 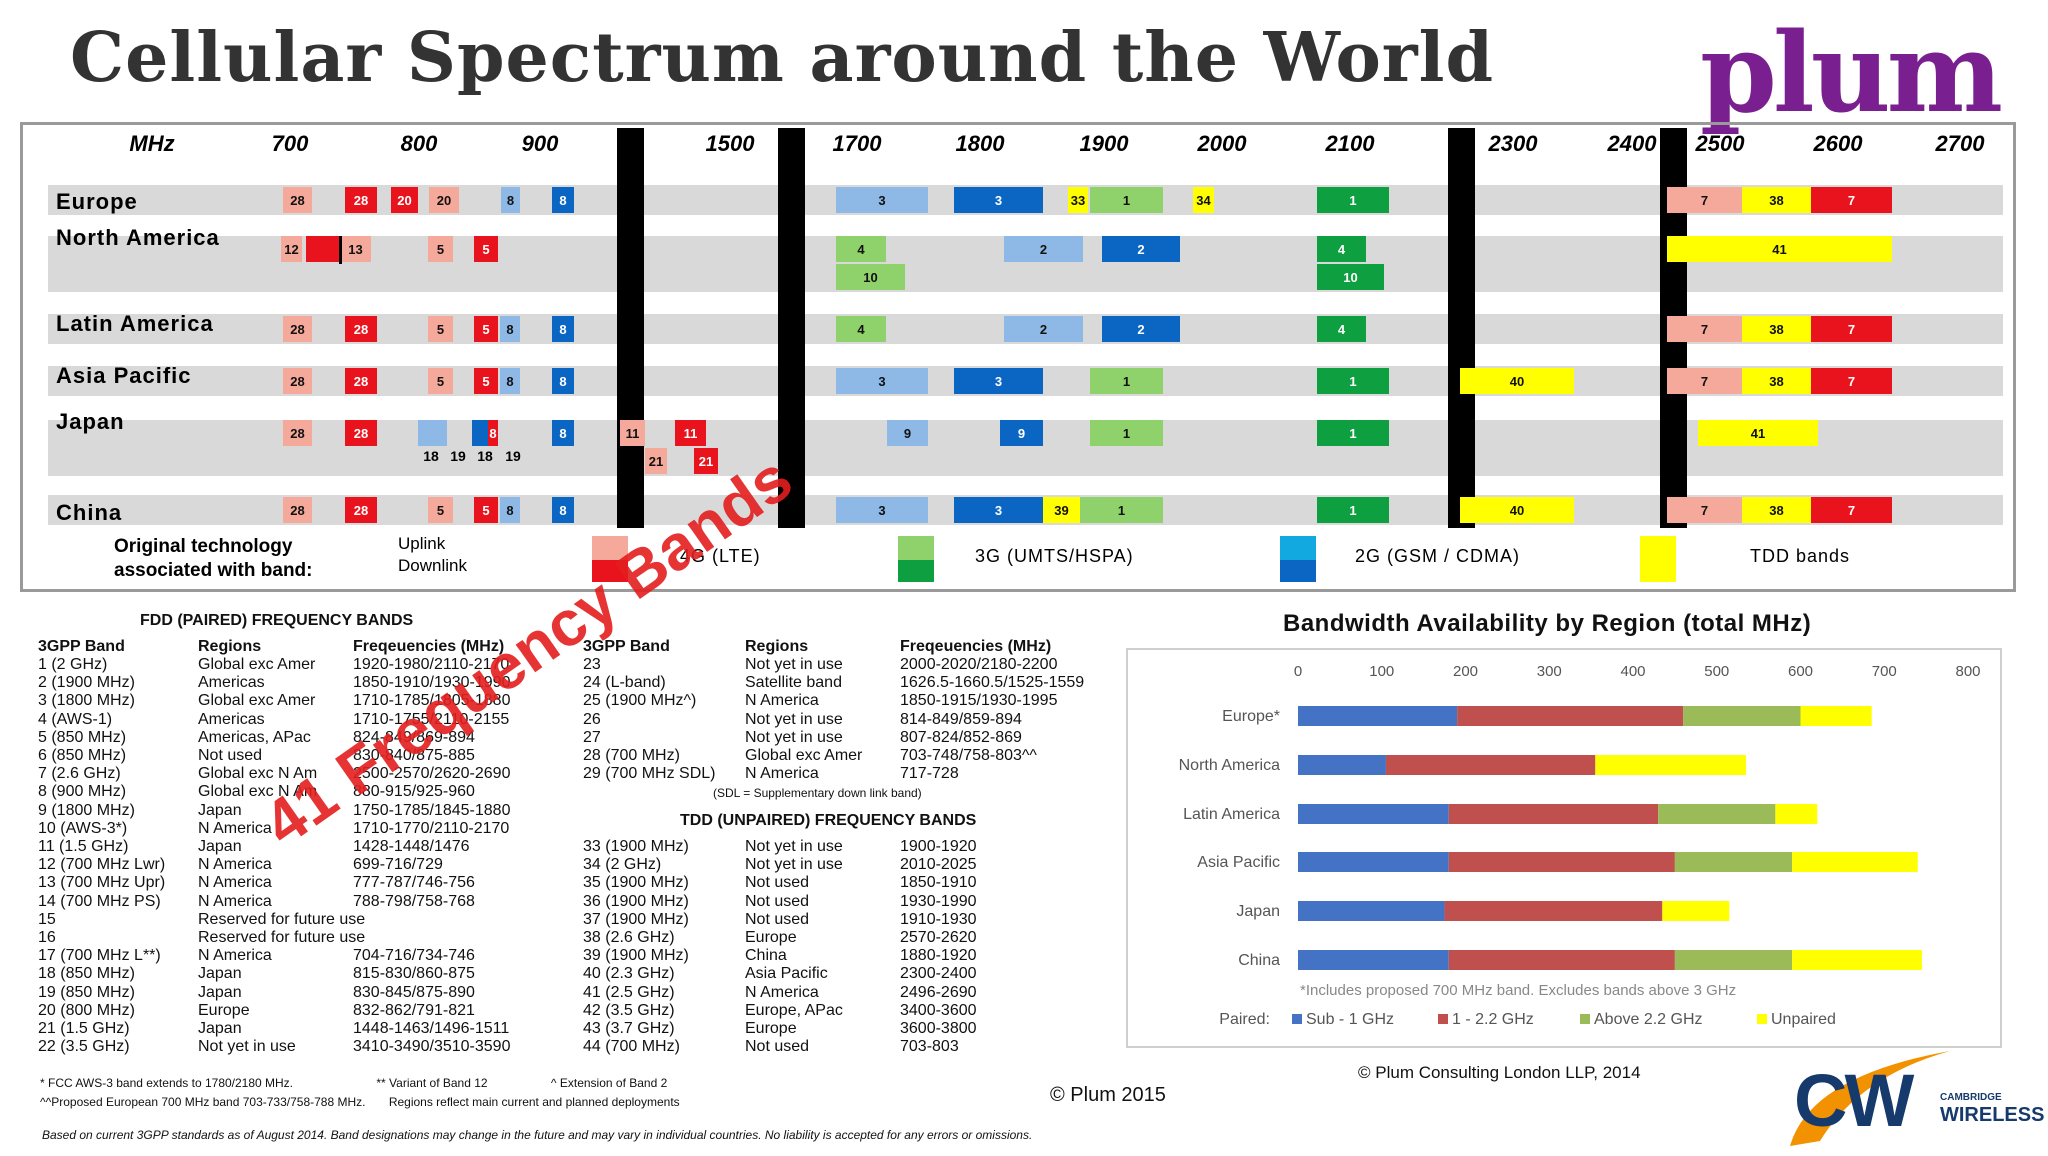 I want to click on tdd-cell: 3400-3600, so click(x=938, y=1010).